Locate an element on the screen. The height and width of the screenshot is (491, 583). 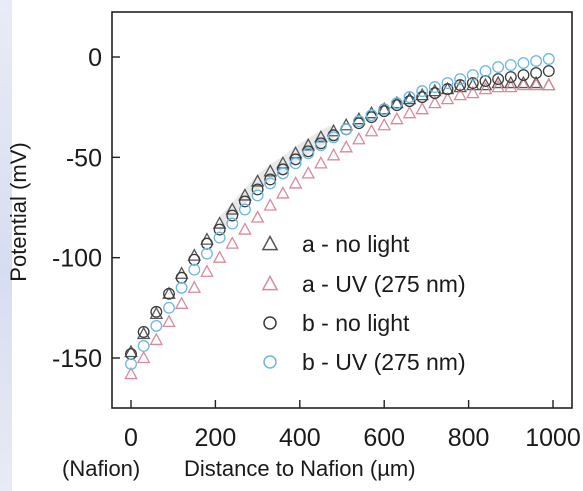
legend-entry: a - UV (275 nm) is located at coordinates (363, 284).